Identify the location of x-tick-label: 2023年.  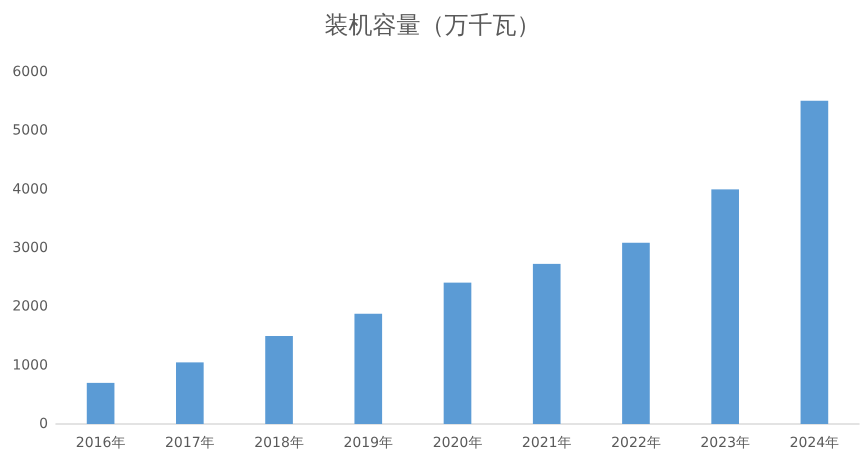
(725, 443).